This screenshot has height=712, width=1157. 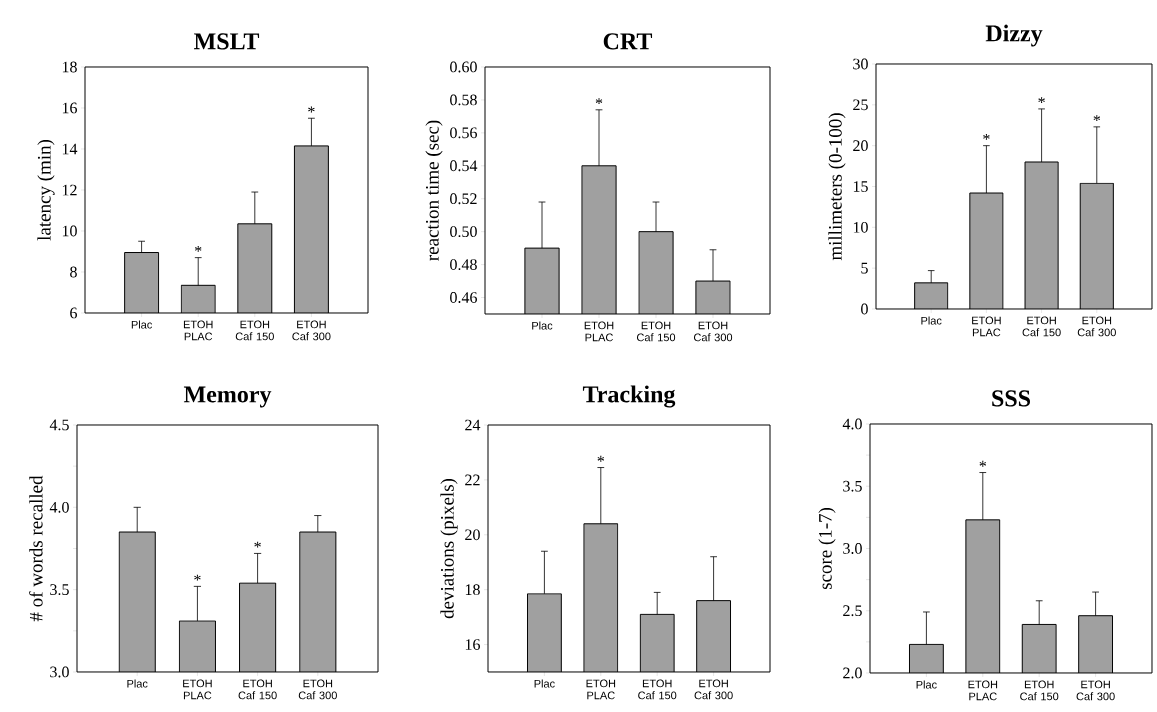 I want to click on y-tick-label: 2.0, so click(x=852, y=673).